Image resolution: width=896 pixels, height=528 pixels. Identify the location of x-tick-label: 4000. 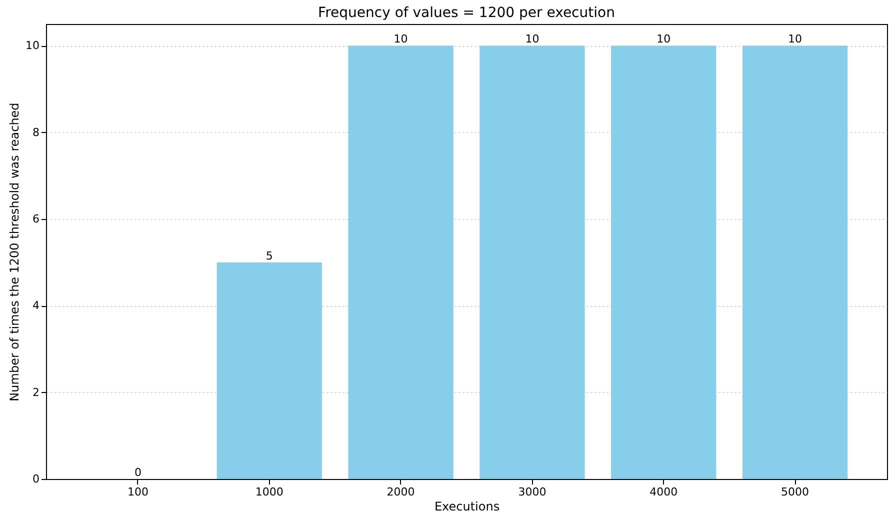
(664, 492).